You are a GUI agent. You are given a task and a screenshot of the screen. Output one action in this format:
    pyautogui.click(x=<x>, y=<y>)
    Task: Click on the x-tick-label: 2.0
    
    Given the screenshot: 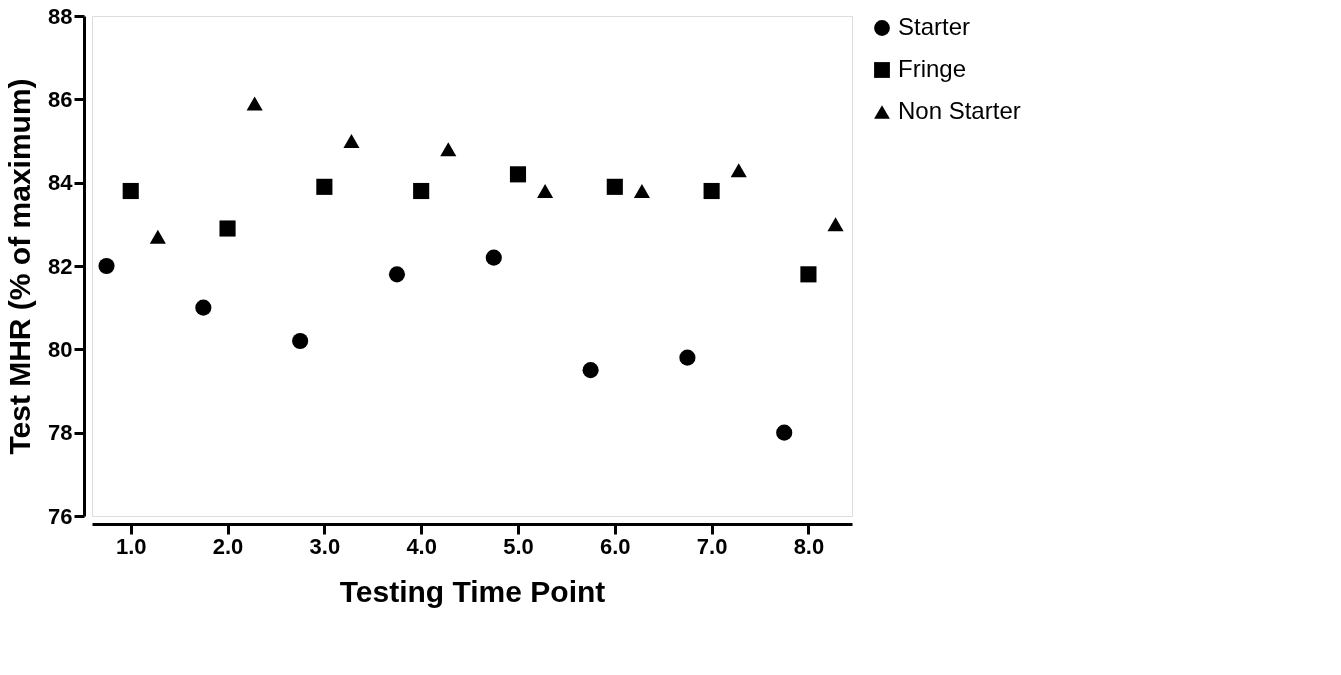 What is the action you would take?
    pyautogui.click(x=228, y=546)
    